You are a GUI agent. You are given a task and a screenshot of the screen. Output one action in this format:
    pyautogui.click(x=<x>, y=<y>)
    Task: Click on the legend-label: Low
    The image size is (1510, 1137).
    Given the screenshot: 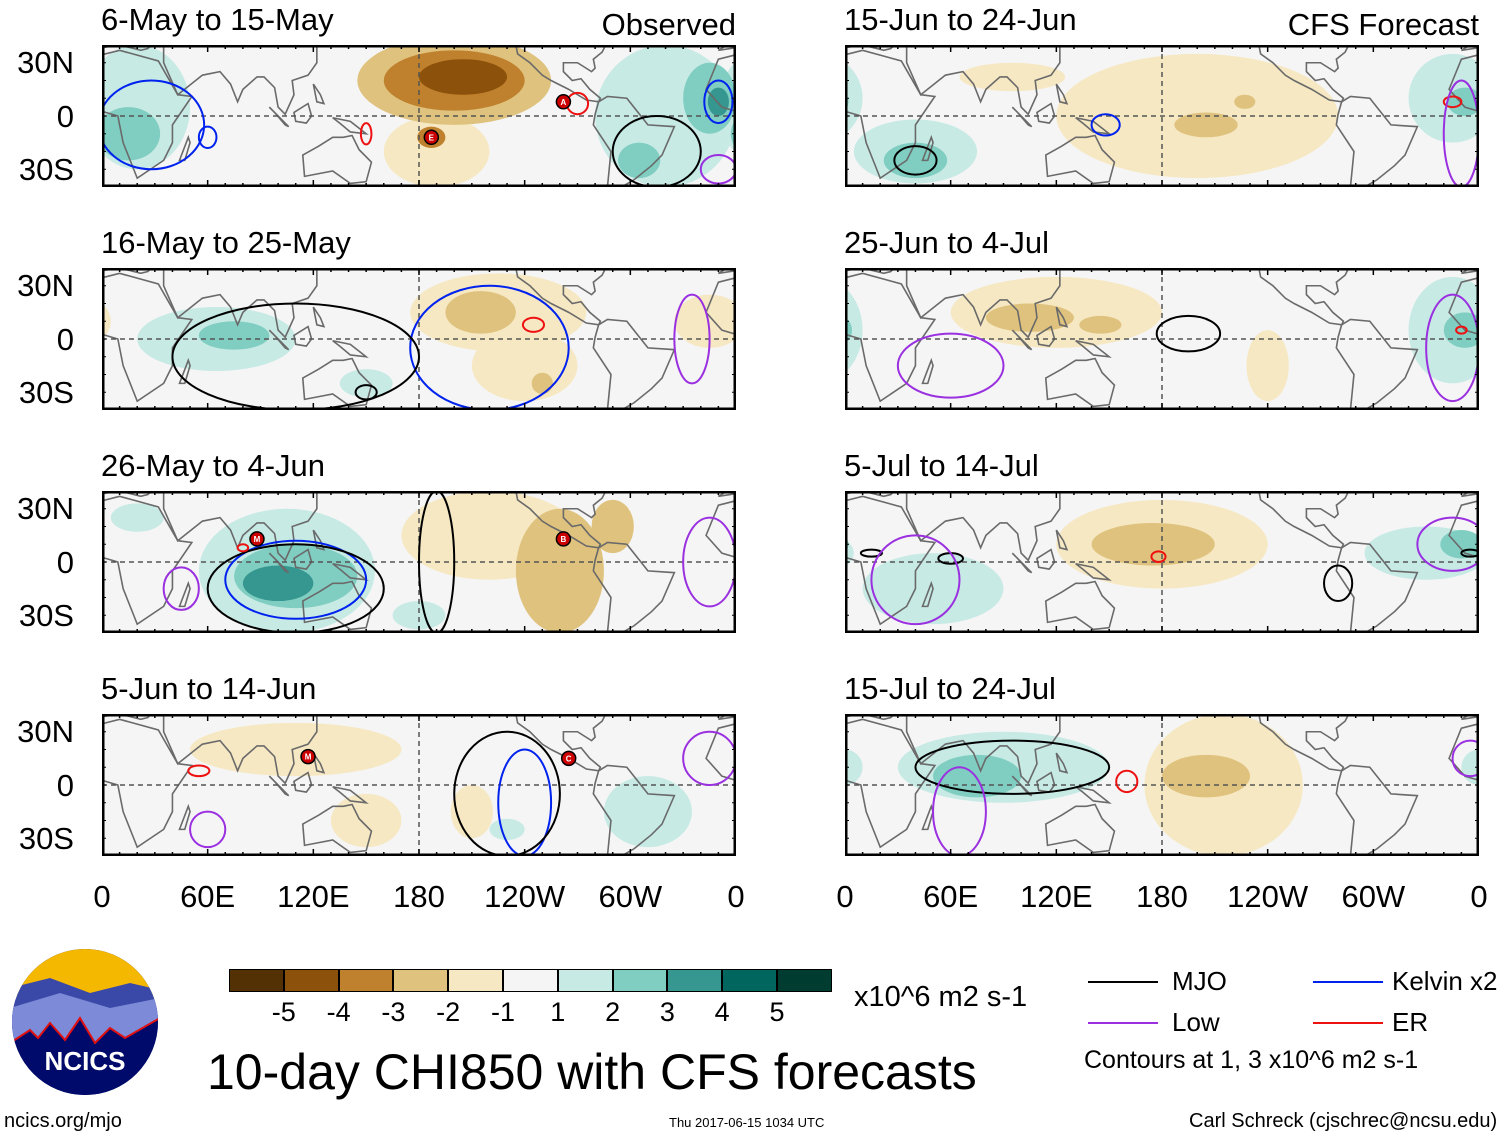 What is the action you would take?
    pyautogui.click(x=1196, y=1022)
    